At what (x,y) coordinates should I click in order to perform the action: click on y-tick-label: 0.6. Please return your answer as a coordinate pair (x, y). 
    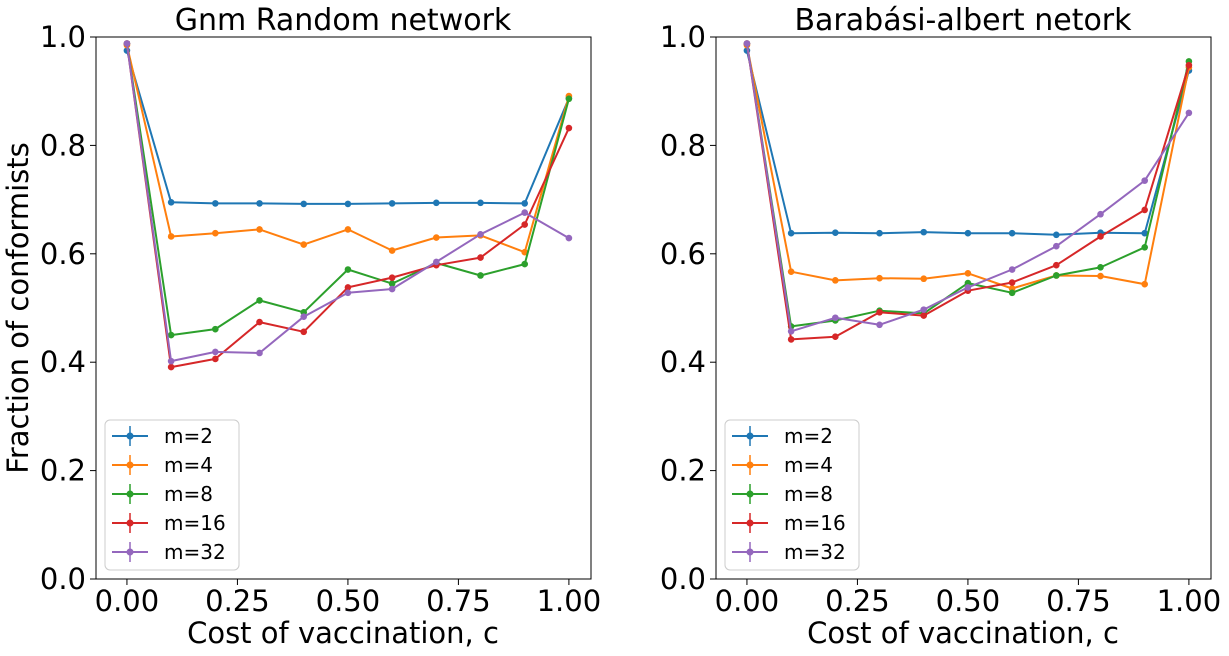
    Looking at the image, I should click on (683, 254).